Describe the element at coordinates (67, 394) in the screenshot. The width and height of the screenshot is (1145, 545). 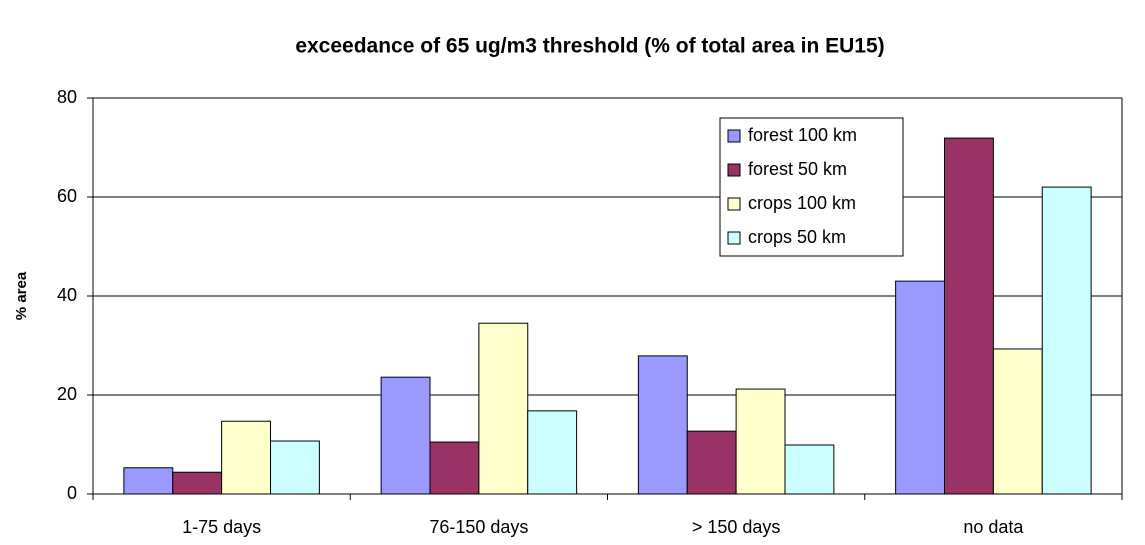
I see `y-tick-label: 20` at that location.